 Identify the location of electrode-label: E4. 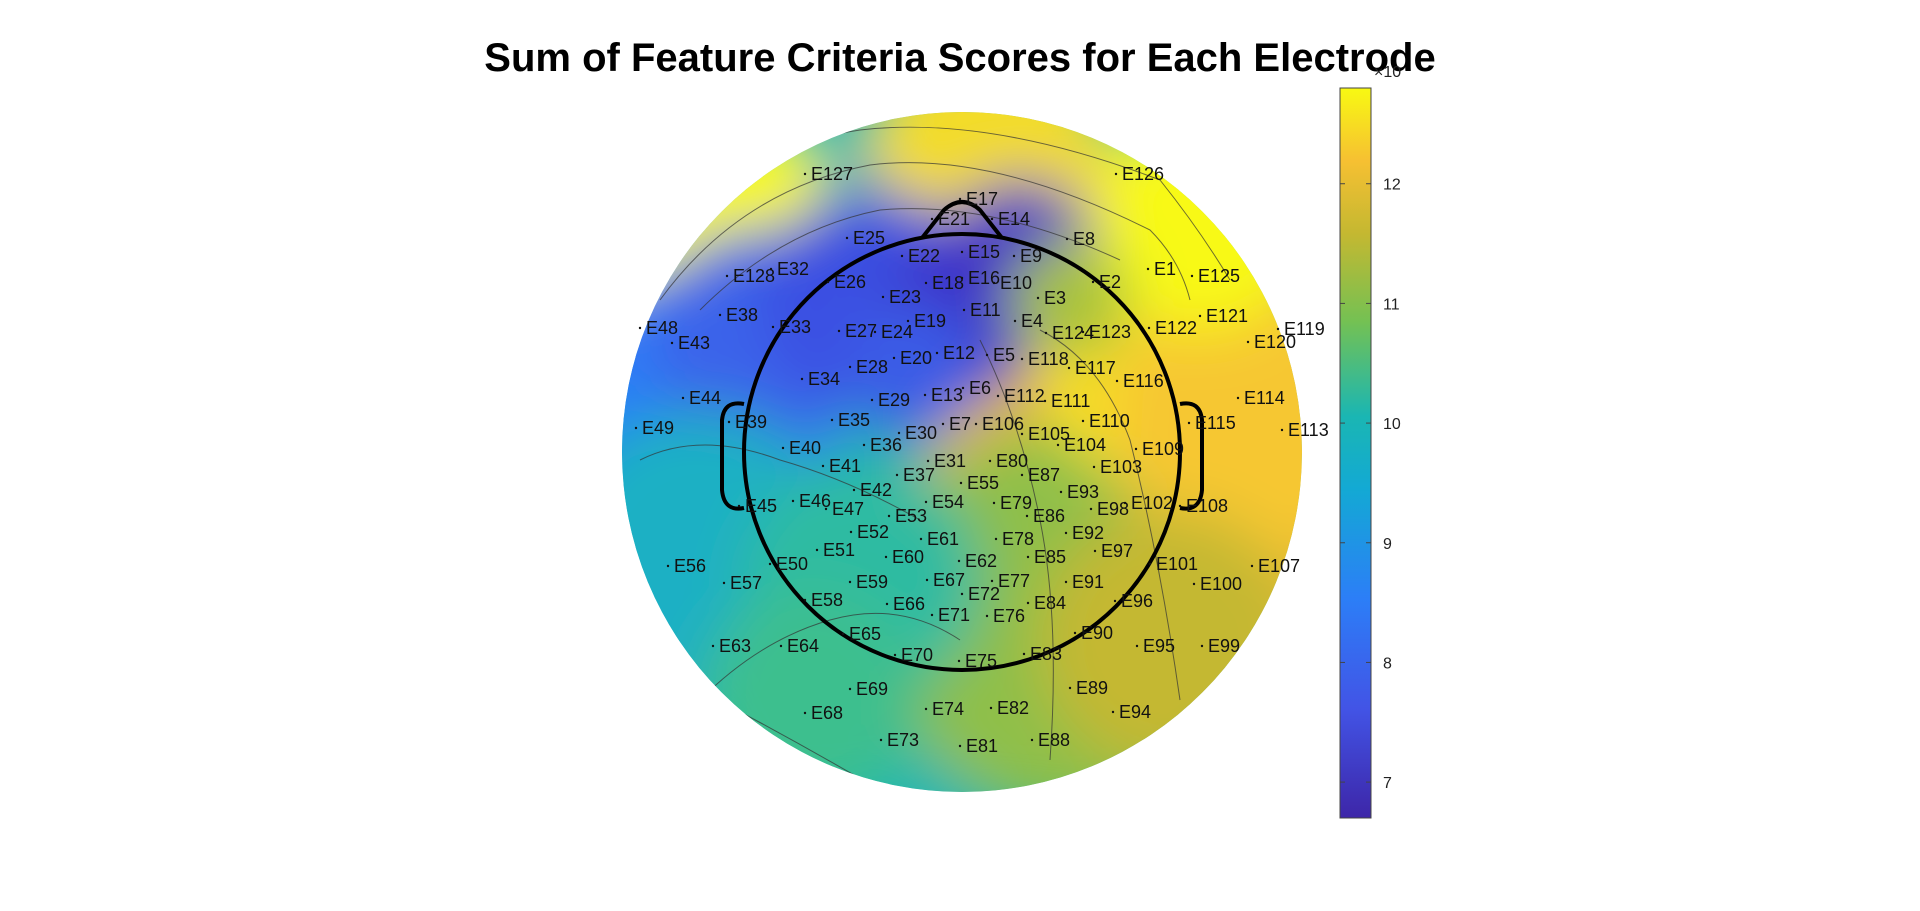
(1032, 321).